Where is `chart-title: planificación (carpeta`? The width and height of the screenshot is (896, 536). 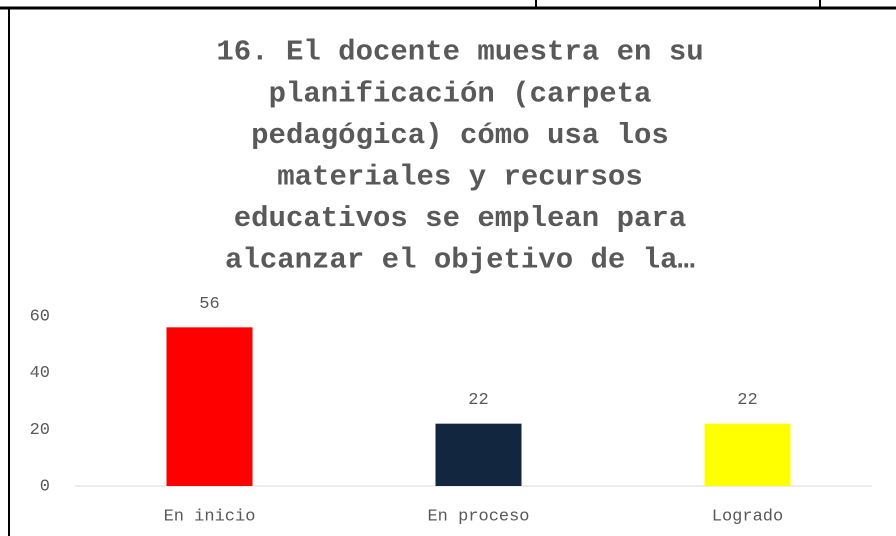 chart-title: planificación (carpeta is located at coordinates (460, 93).